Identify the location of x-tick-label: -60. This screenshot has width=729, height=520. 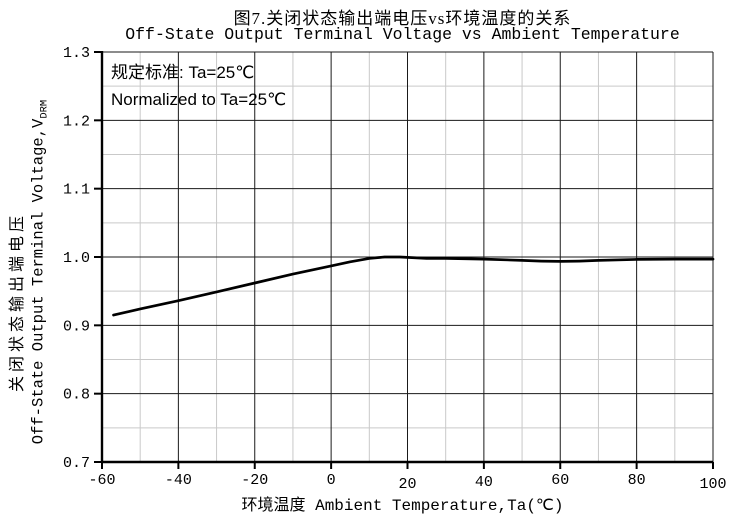
(101, 480).